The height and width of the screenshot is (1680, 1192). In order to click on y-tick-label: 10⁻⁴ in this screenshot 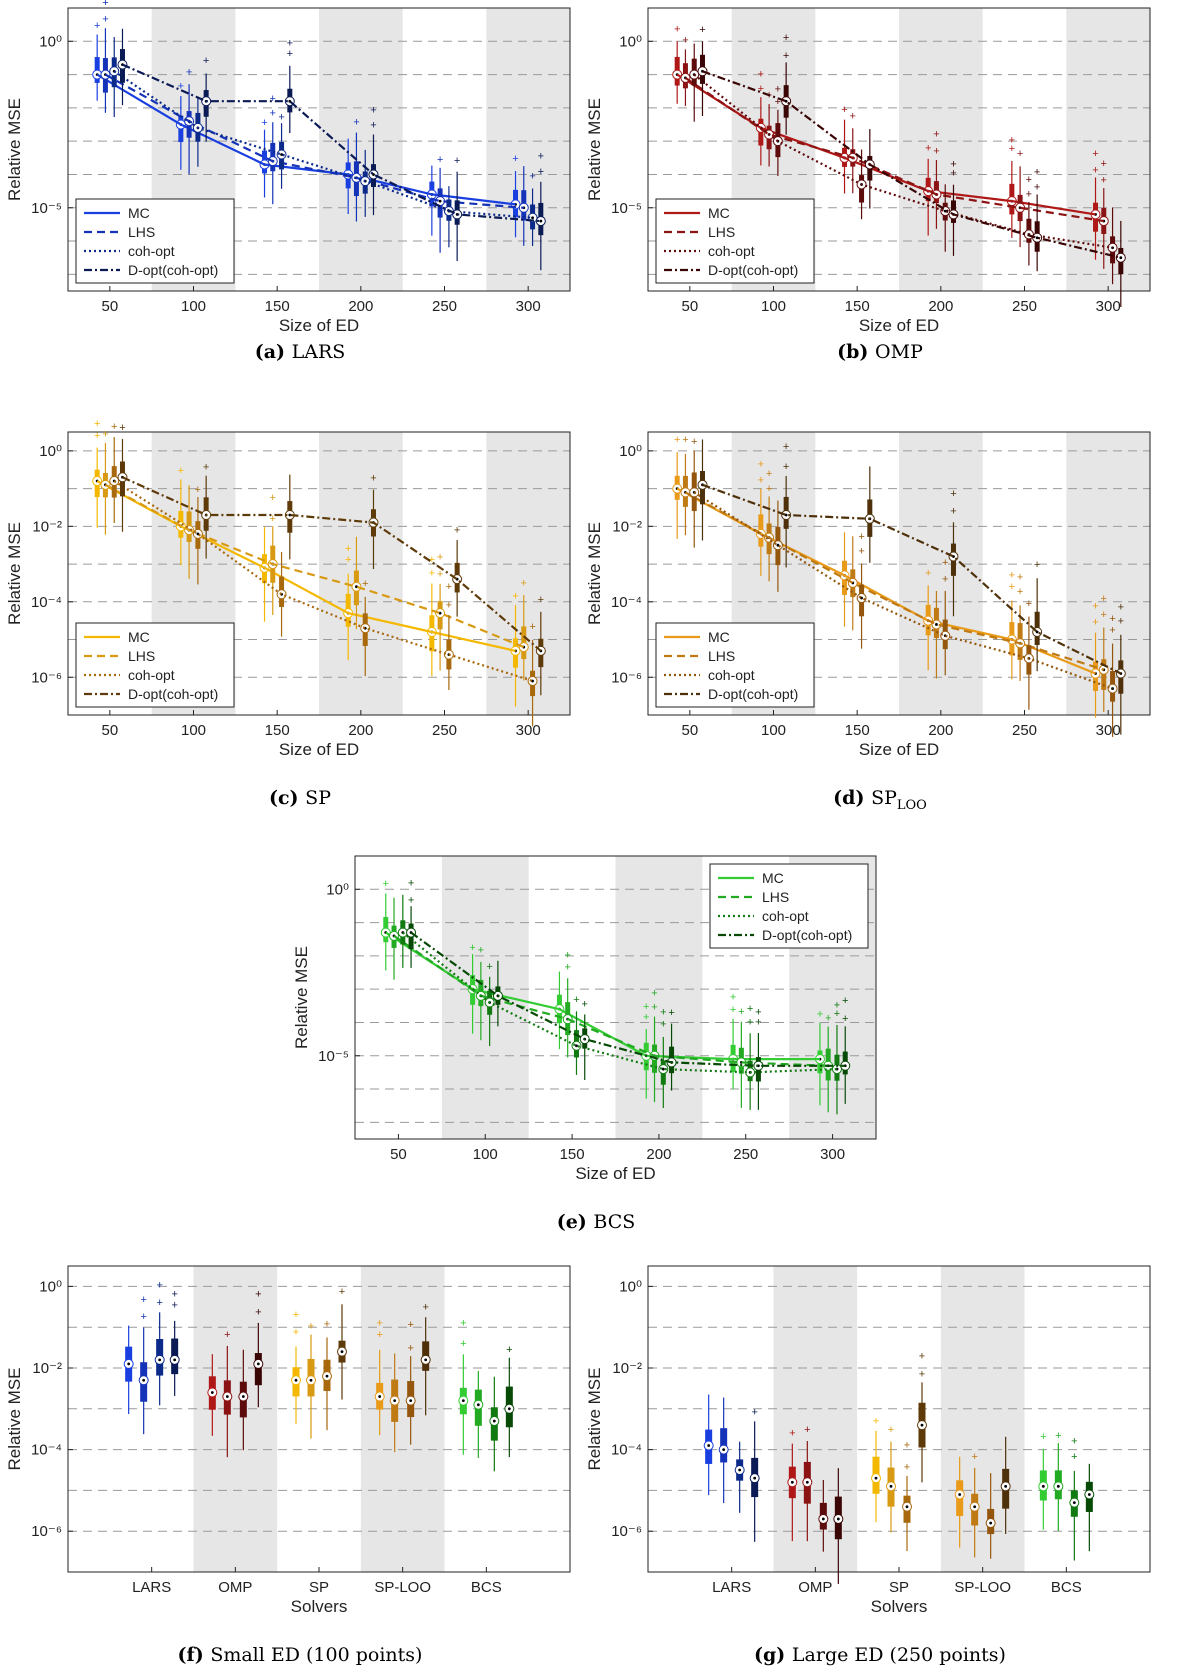, I will do `click(626, 602)`.